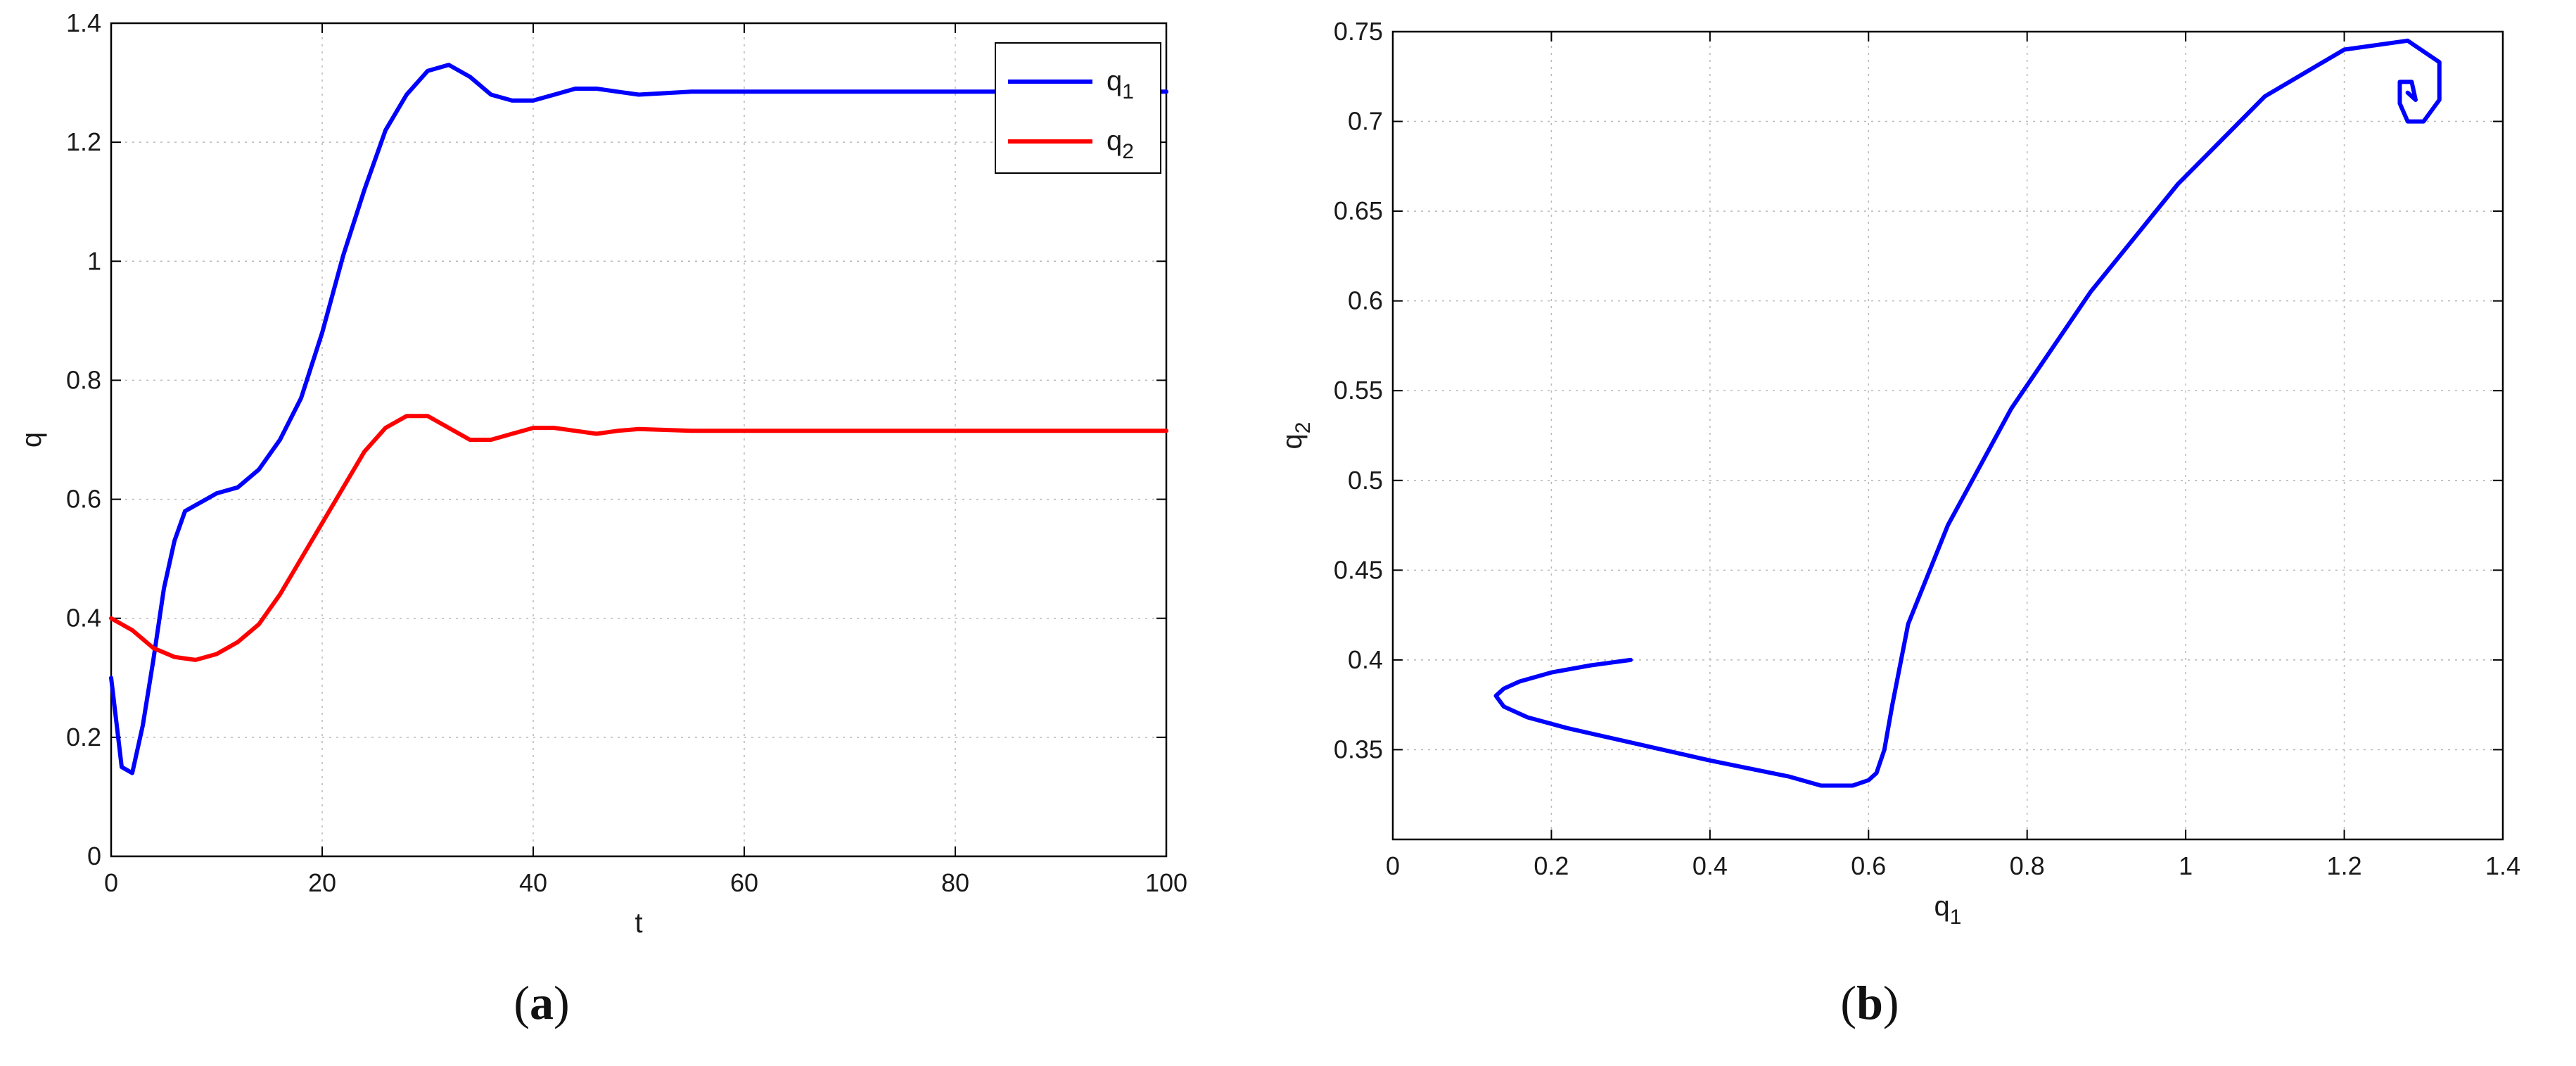  What do you see at coordinates (1948, 910) in the screenshot?
I see `x-axis-label: q1` at bounding box center [1948, 910].